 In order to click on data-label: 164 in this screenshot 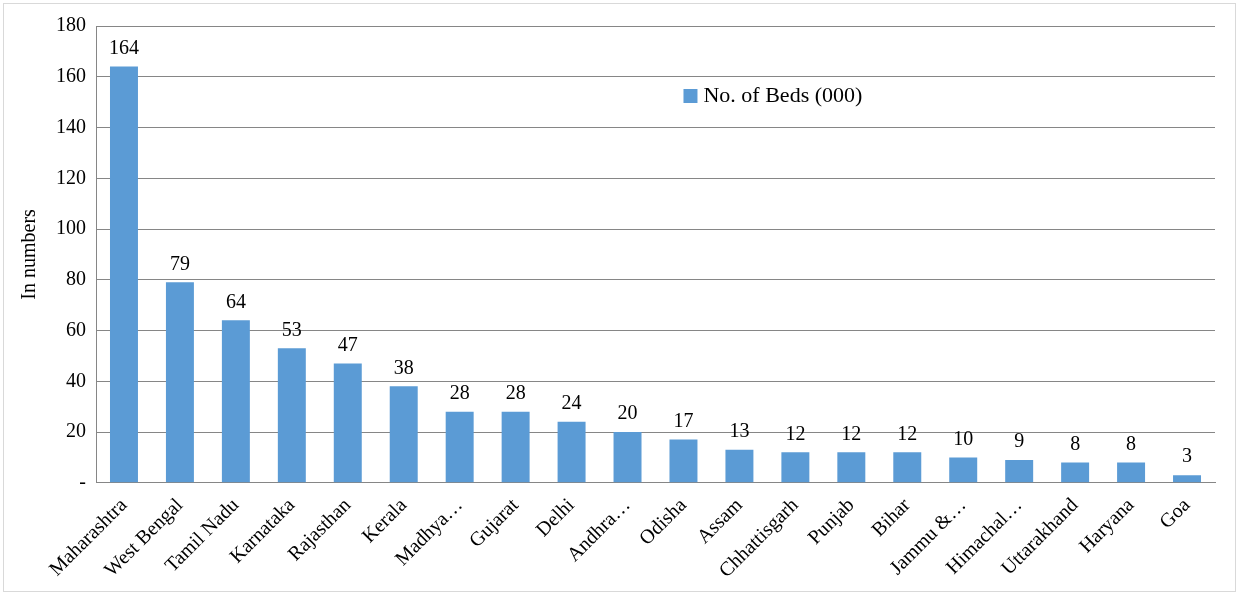, I will do `click(123, 46)`.